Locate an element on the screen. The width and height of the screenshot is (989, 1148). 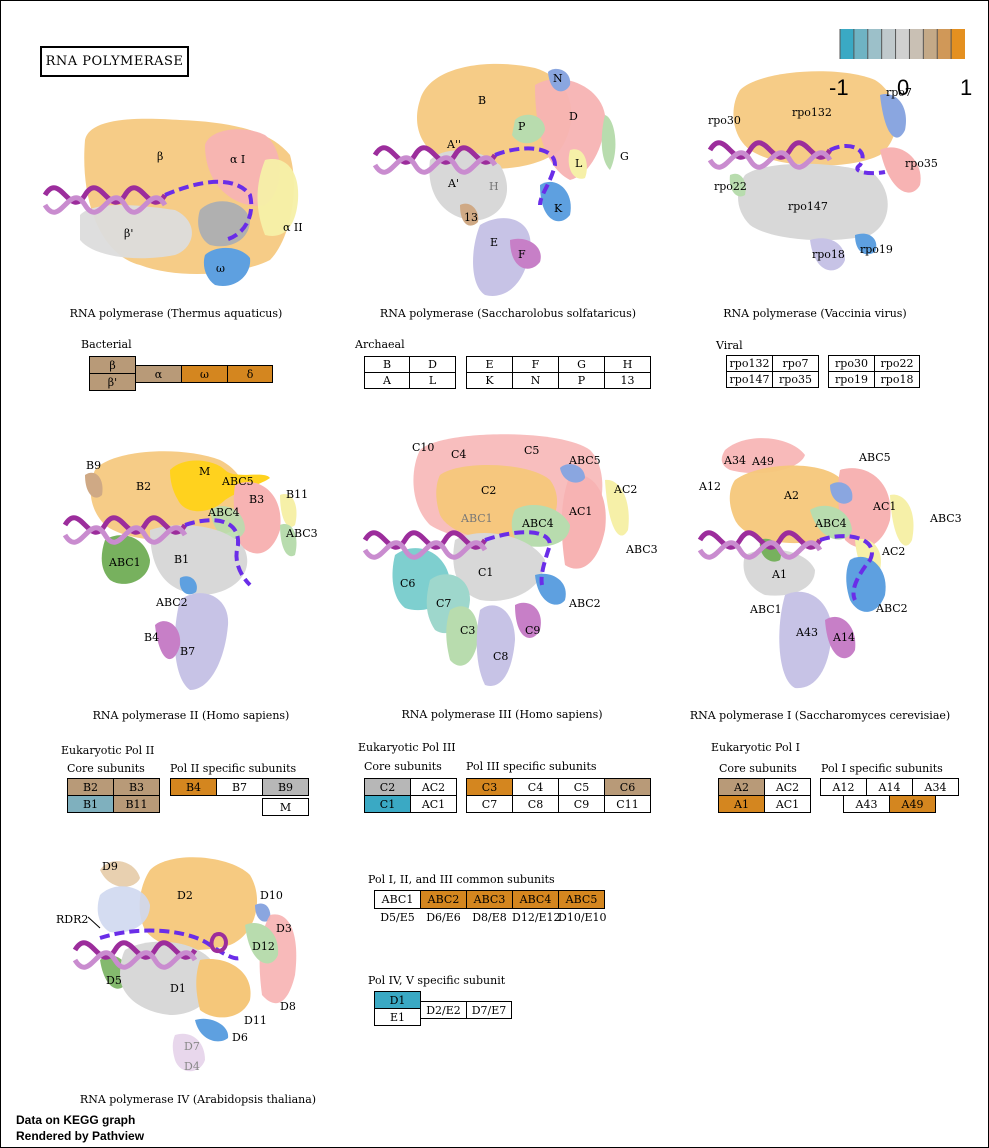
pol45-box: D7/E7 is located at coordinates (489, 1010).